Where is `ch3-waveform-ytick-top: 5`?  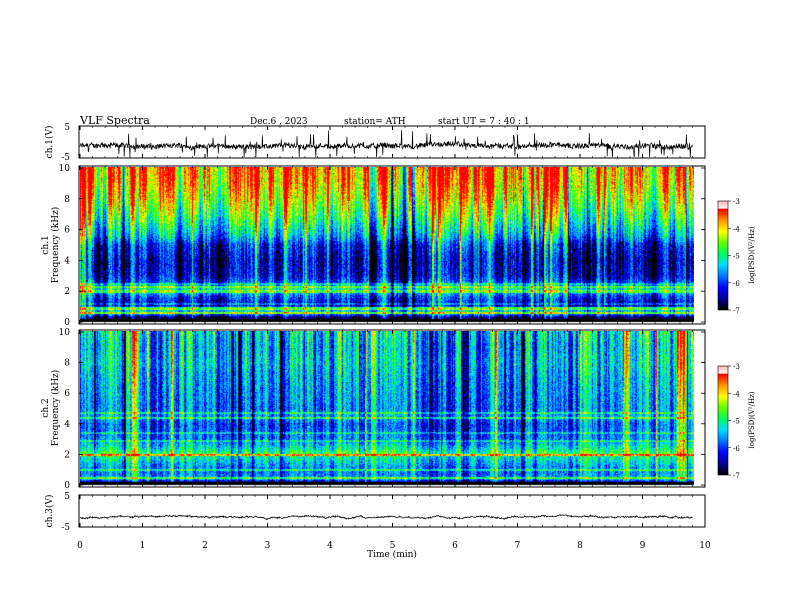 ch3-waveform-ytick-top: 5 is located at coordinates (67, 497).